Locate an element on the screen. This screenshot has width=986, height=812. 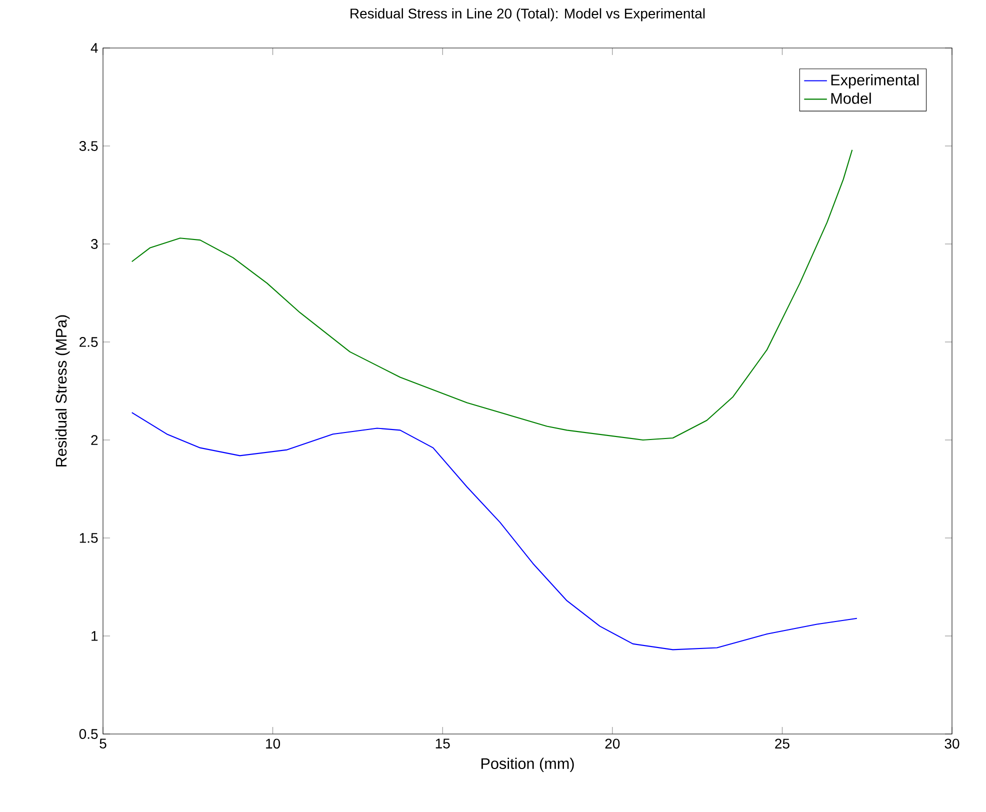
legend-label: Experimental is located at coordinates (875, 81).